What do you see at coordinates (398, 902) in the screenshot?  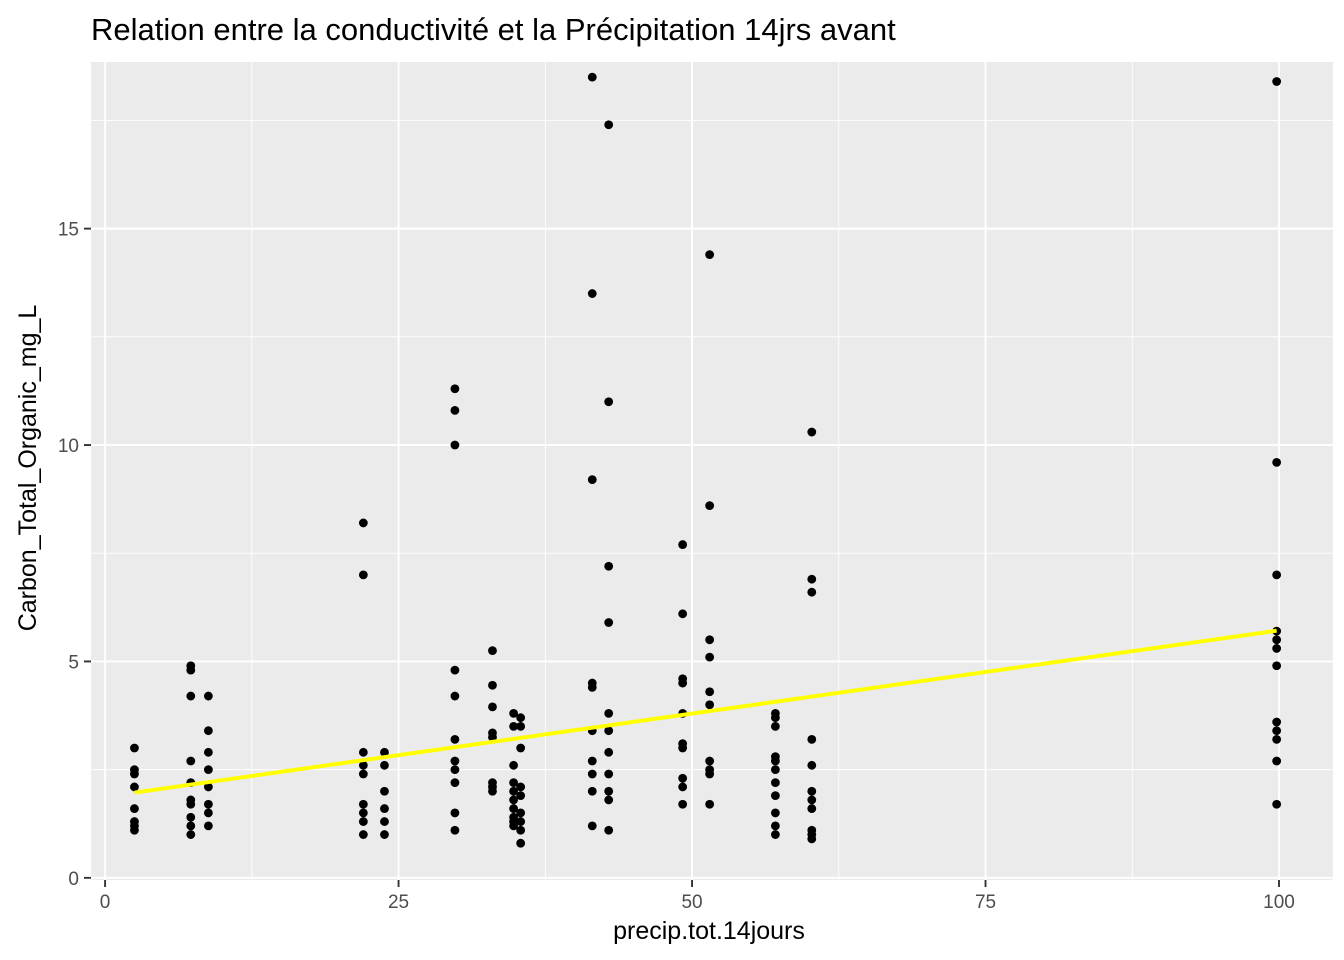 I see `x-tick-label: 25` at bounding box center [398, 902].